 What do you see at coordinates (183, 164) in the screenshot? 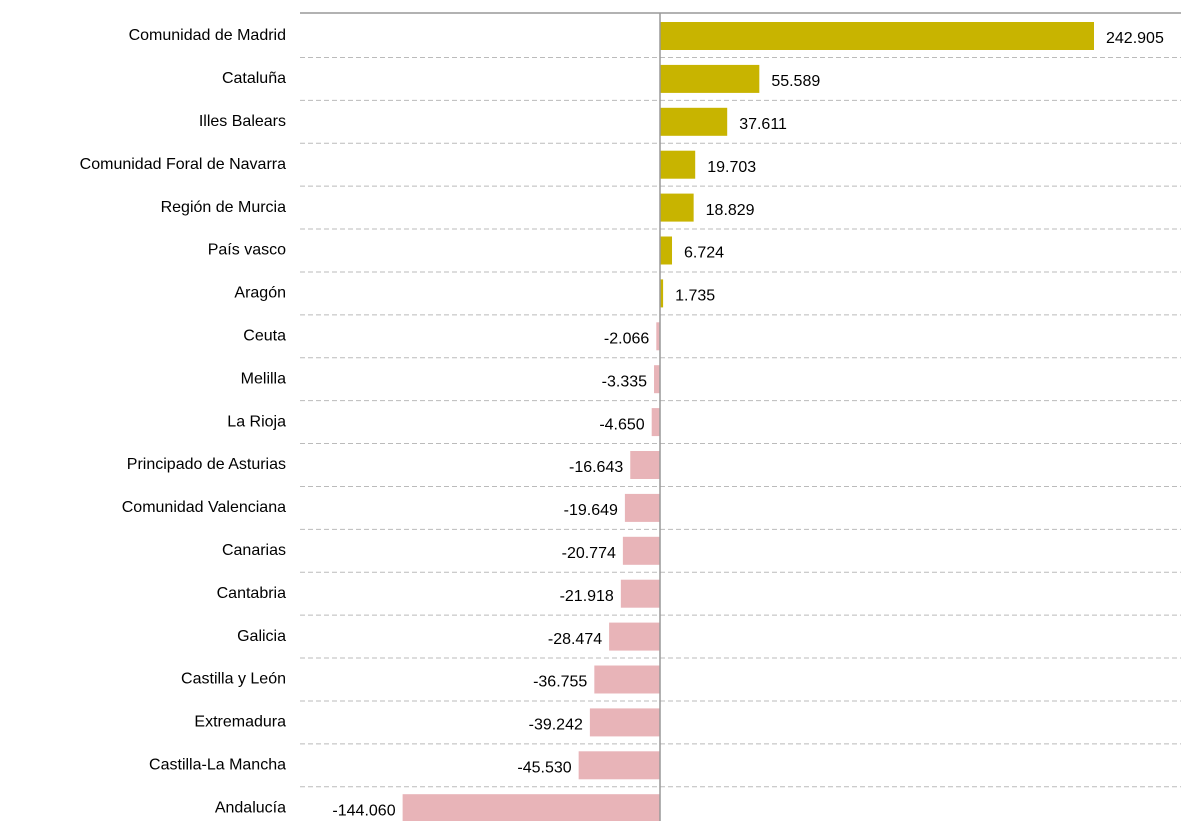
I see `category-label: Comunidad Foral de Navarra` at bounding box center [183, 164].